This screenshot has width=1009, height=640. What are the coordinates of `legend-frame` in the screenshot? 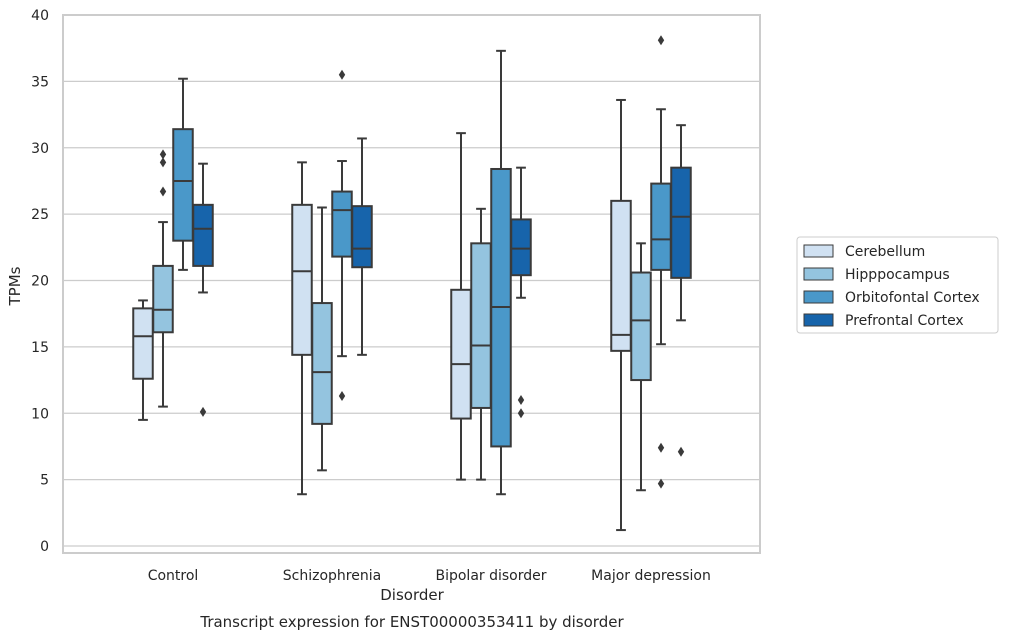 It's located at (897, 285).